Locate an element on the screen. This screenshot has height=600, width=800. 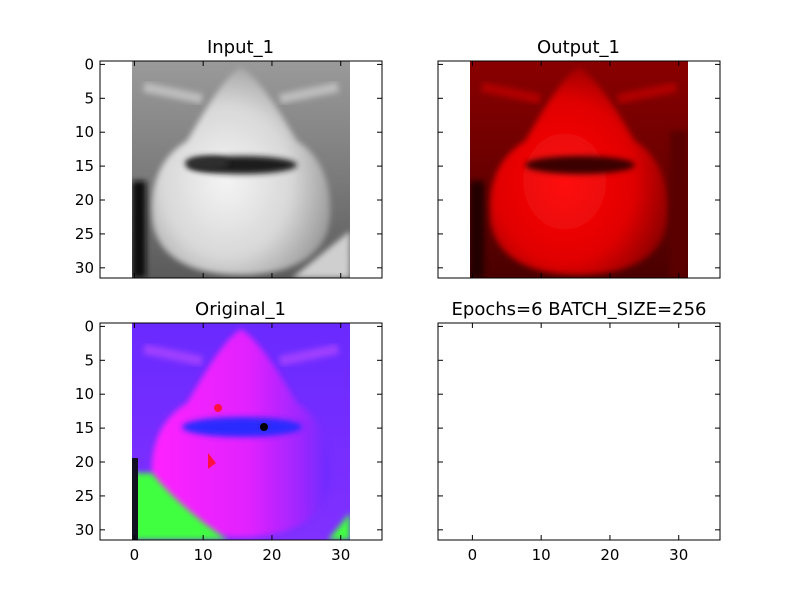
ticks-epochs: 0 10 20 30 is located at coordinates (579, 443).